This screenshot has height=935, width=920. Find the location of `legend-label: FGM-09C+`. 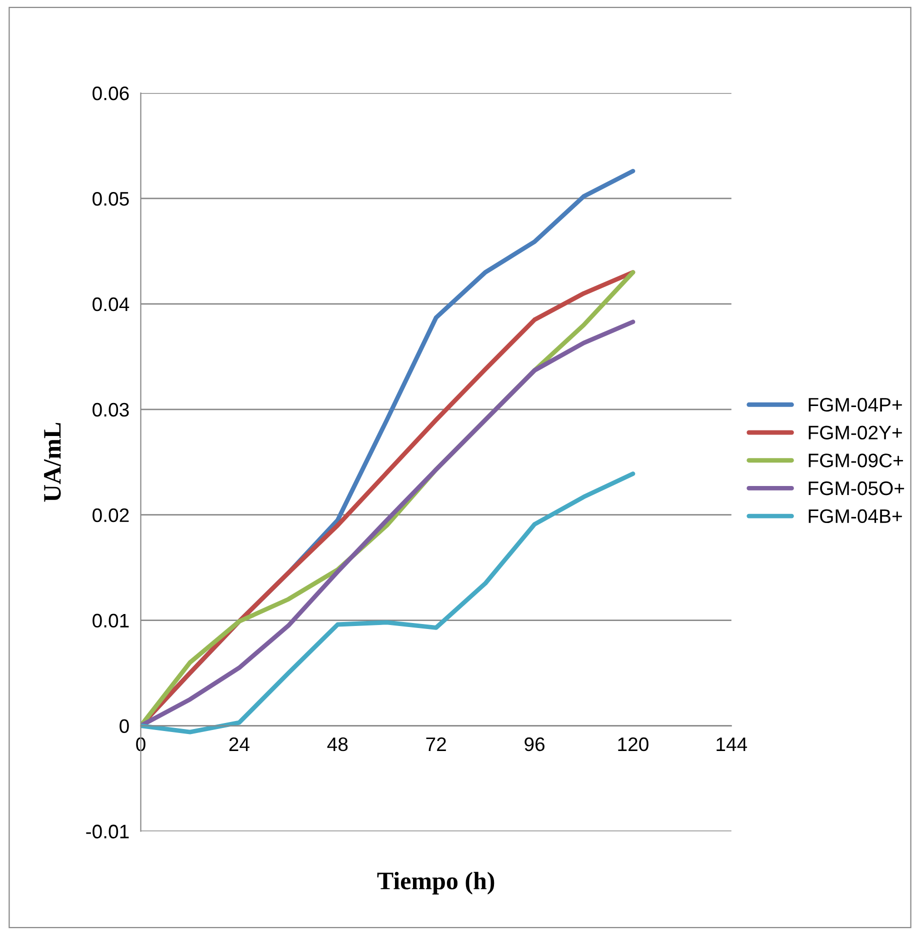

legend-label: FGM-09C+ is located at coordinates (855, 461).